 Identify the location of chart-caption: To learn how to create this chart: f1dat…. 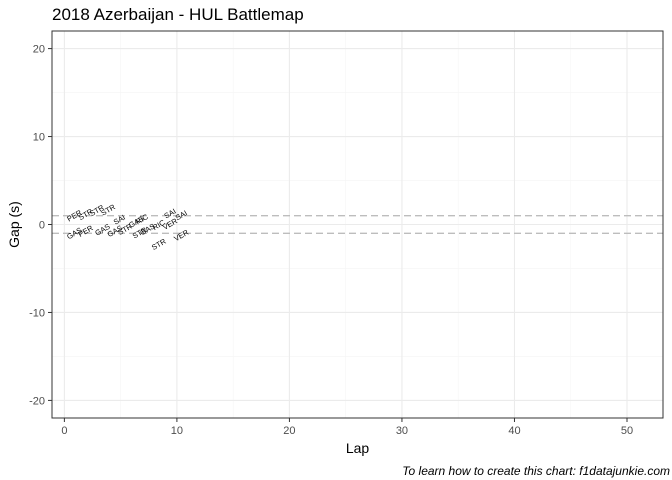
(536, 471).